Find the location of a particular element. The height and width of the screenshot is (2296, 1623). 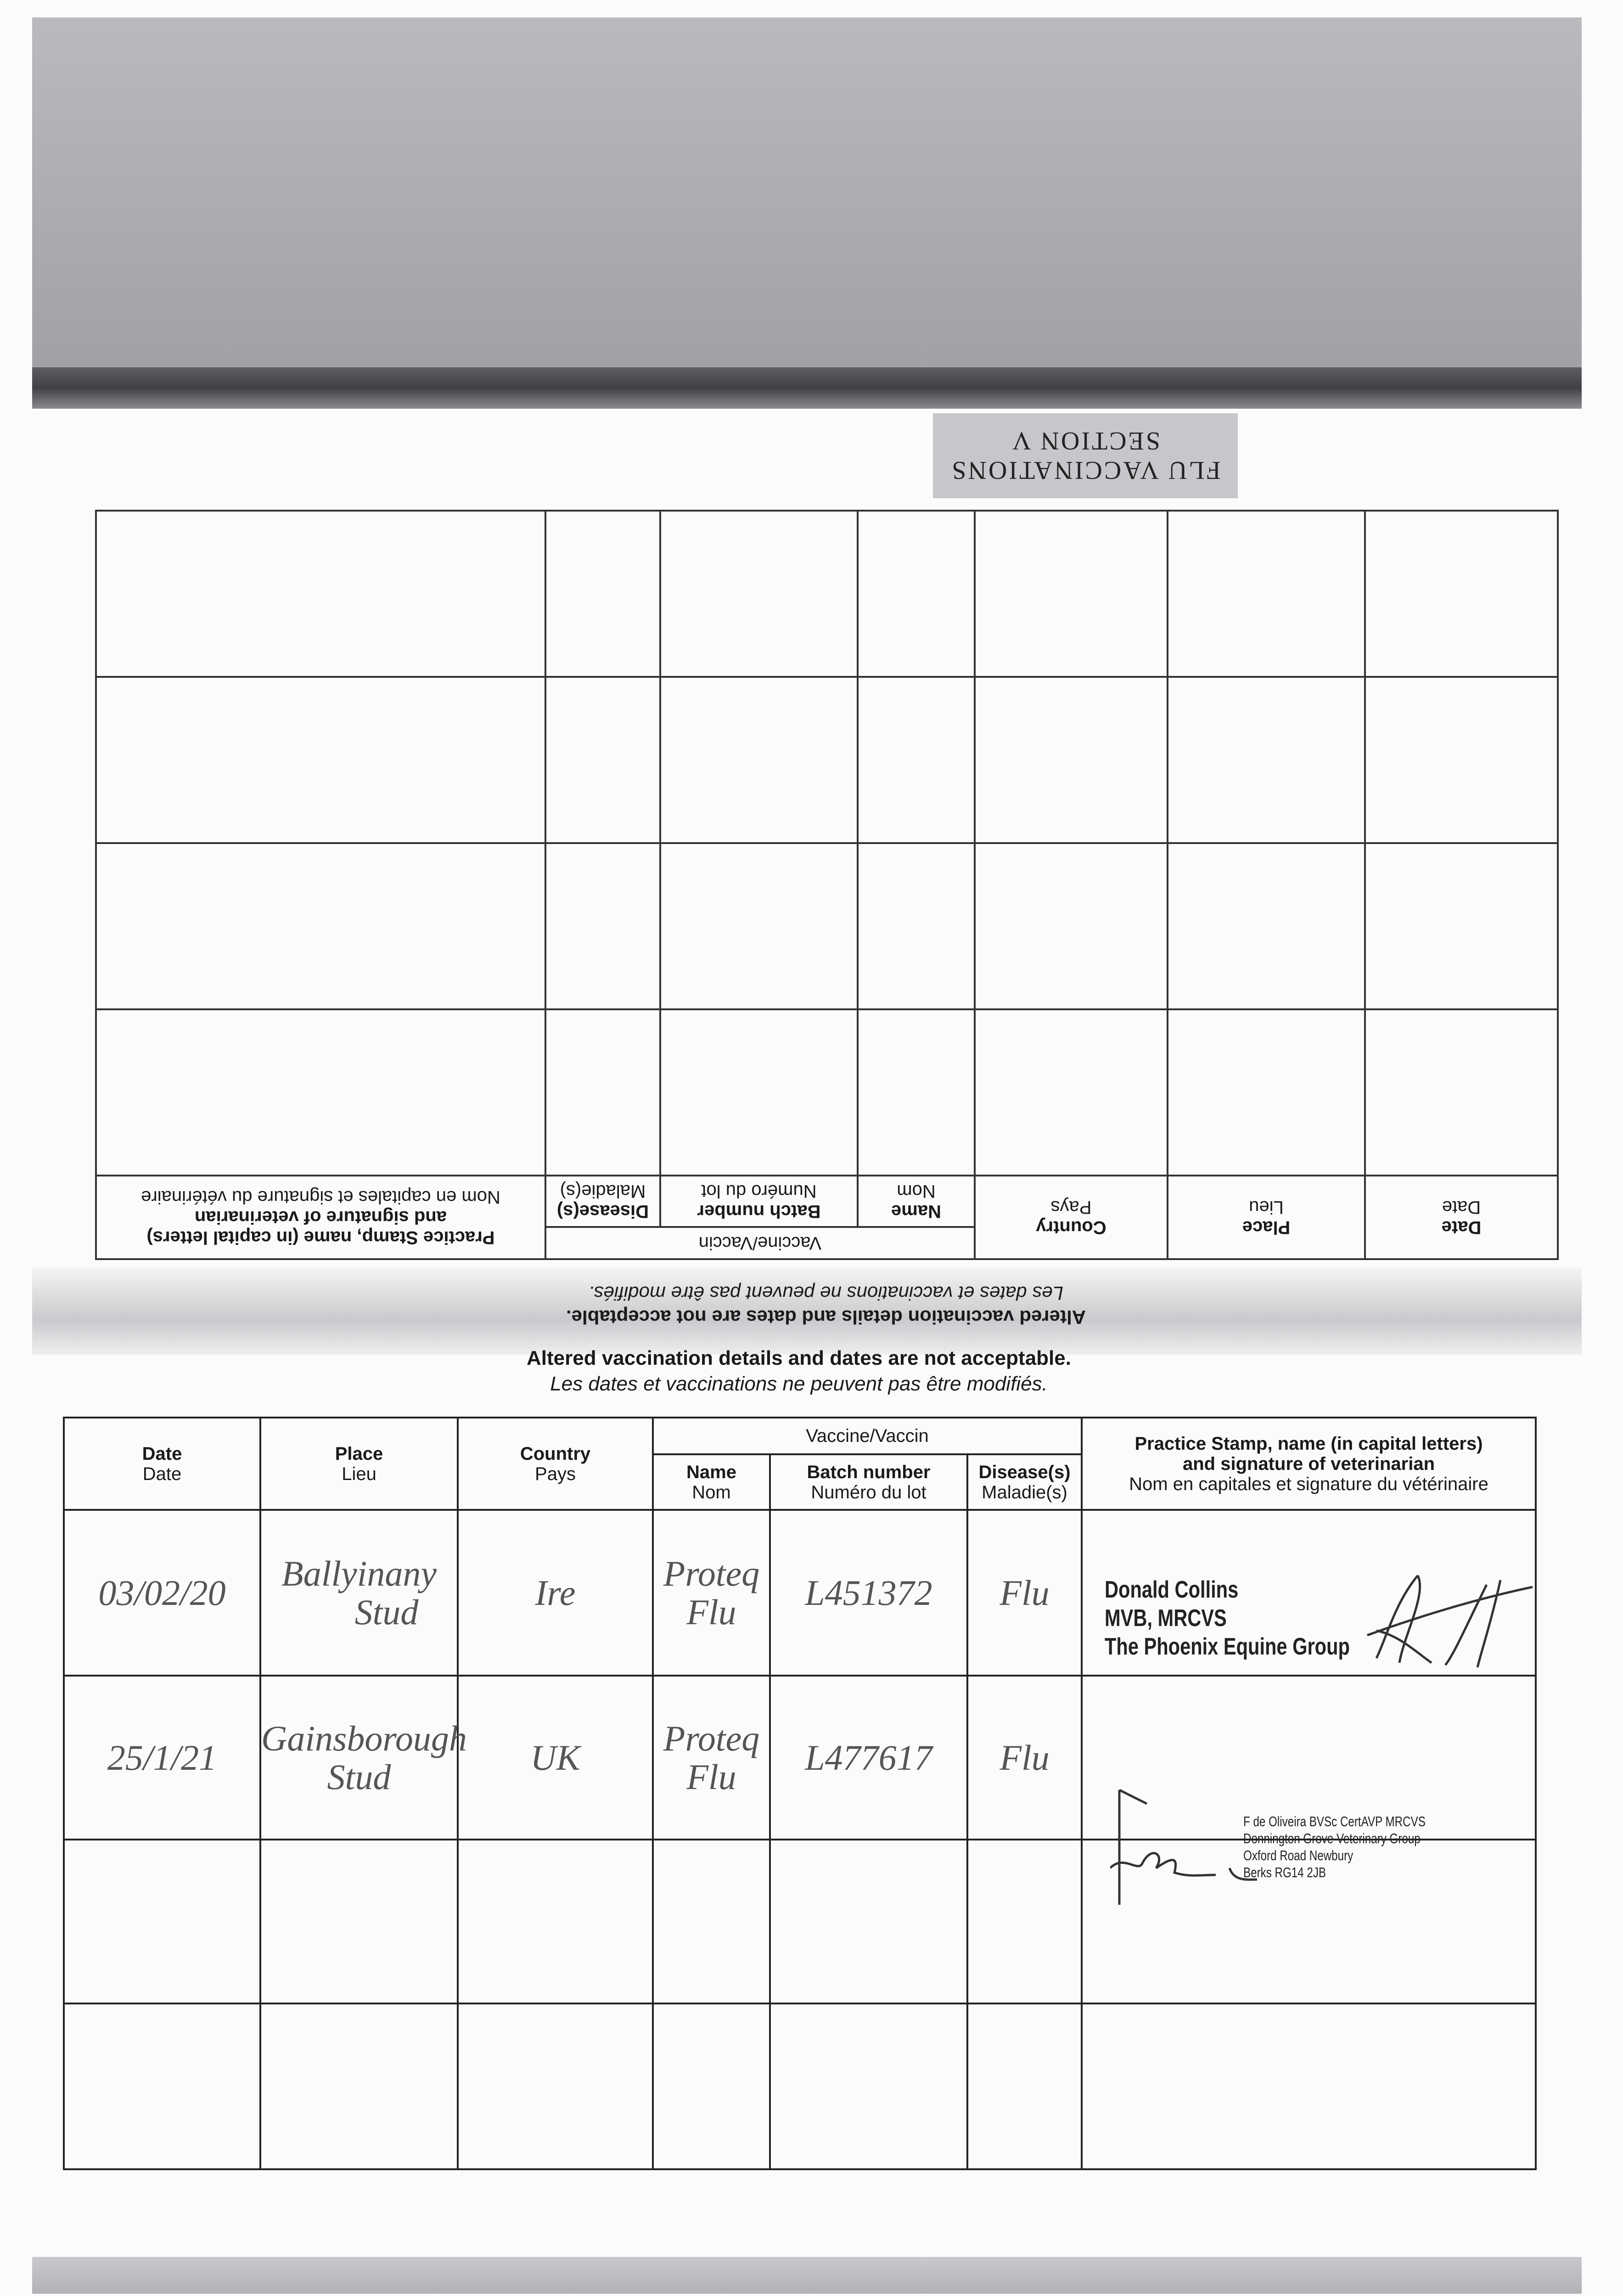

scan-bottom-strip is located at coordinates (807, 2275).